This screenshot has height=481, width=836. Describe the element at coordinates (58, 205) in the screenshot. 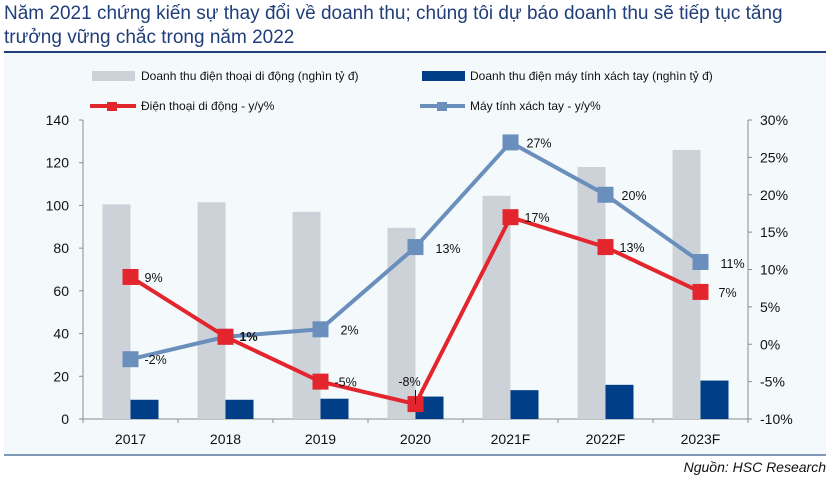

I see `left-tick-label: 100` at that location.